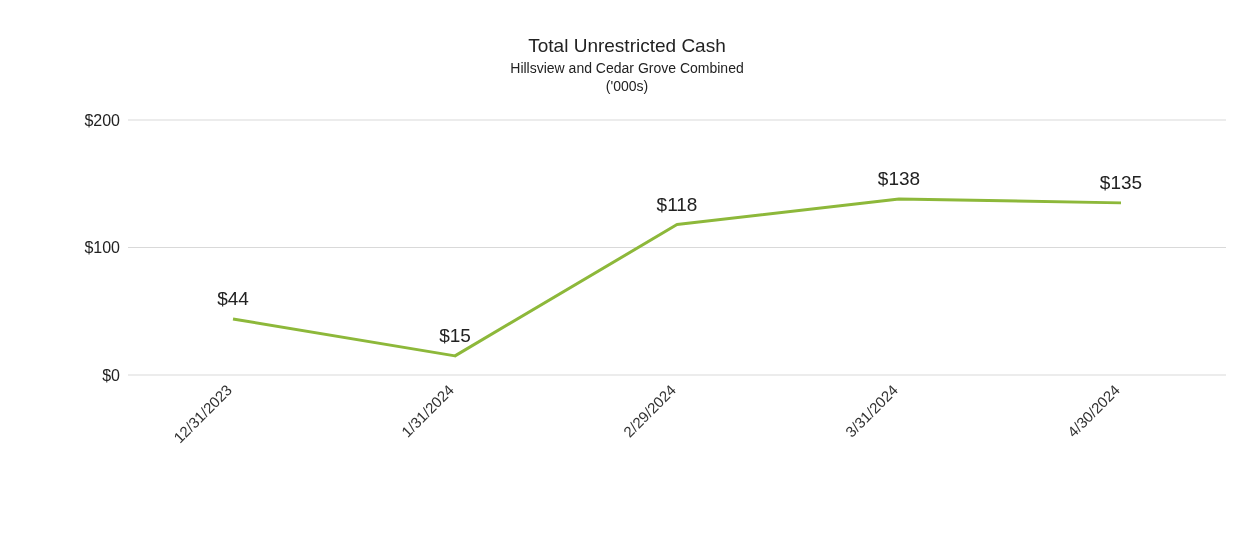 The height and width of the screenshot is (539, 1254). I want to click on data-label: $118, so click(677, 204).